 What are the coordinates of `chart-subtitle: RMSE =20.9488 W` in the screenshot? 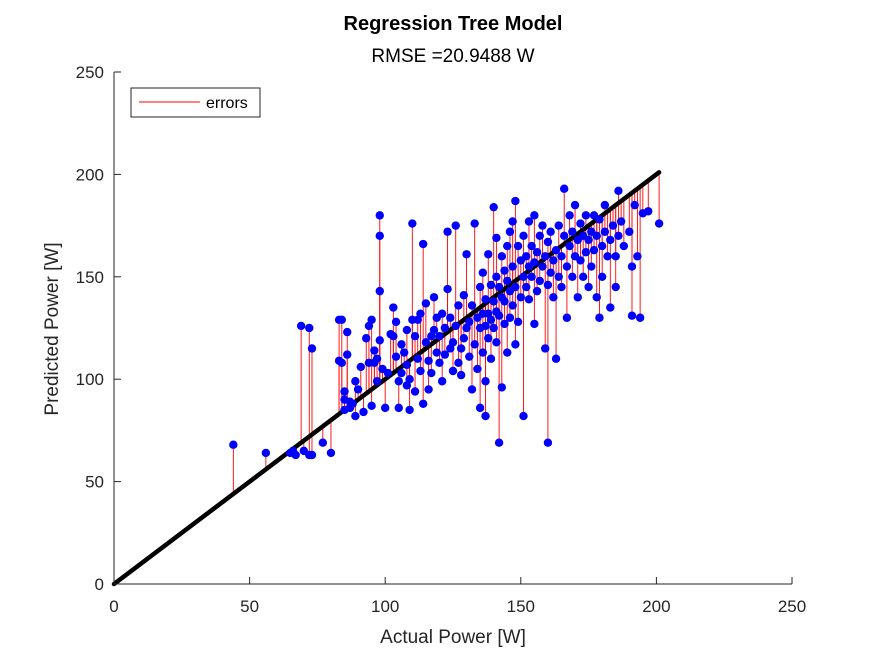 It's located at (452, 56).